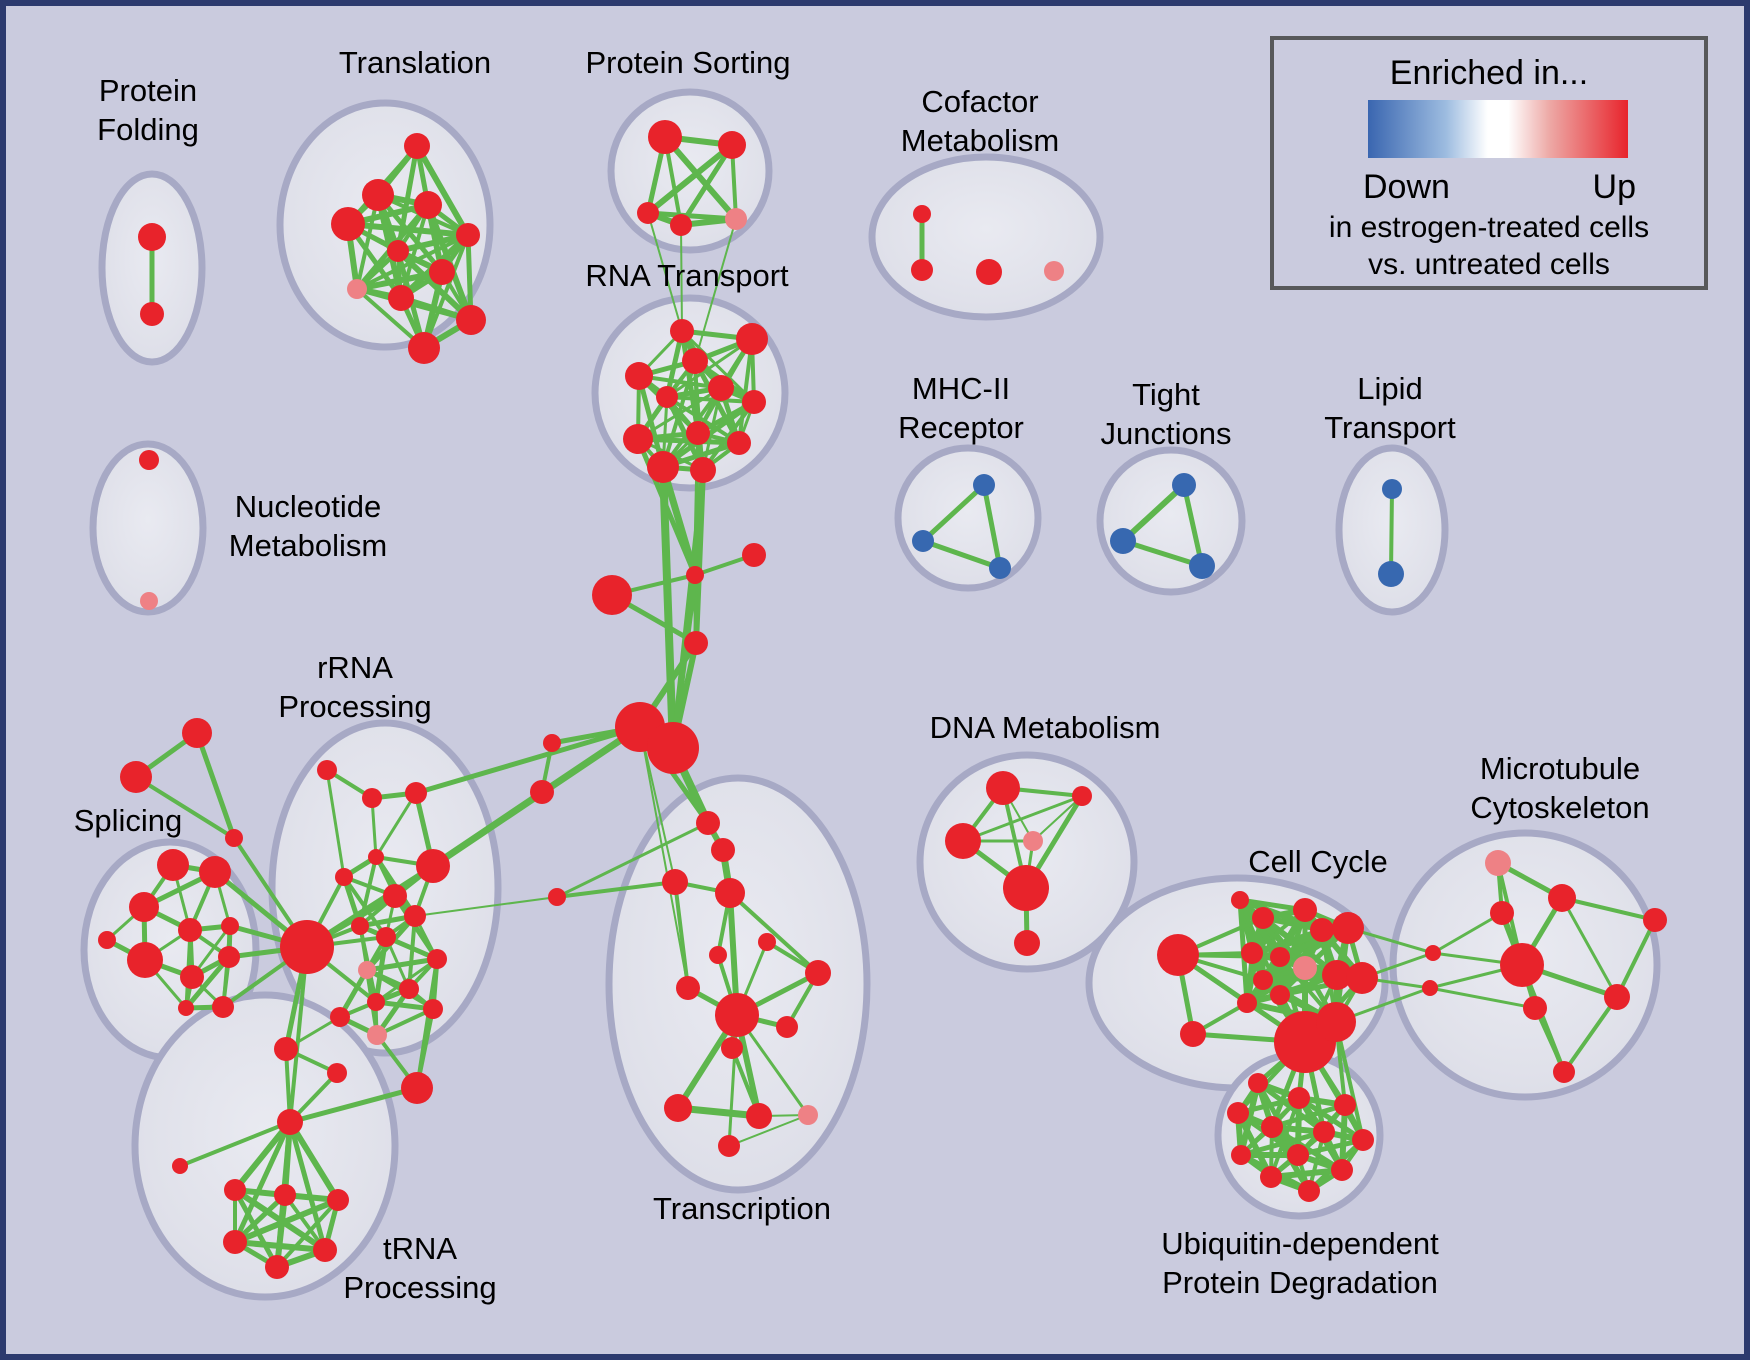 The width and height of the screenshot is (1750, 1360). What do you see at coordinates (542, 792) in the screenshot?
I see `node-TR2` at bounding box center [542, 792].